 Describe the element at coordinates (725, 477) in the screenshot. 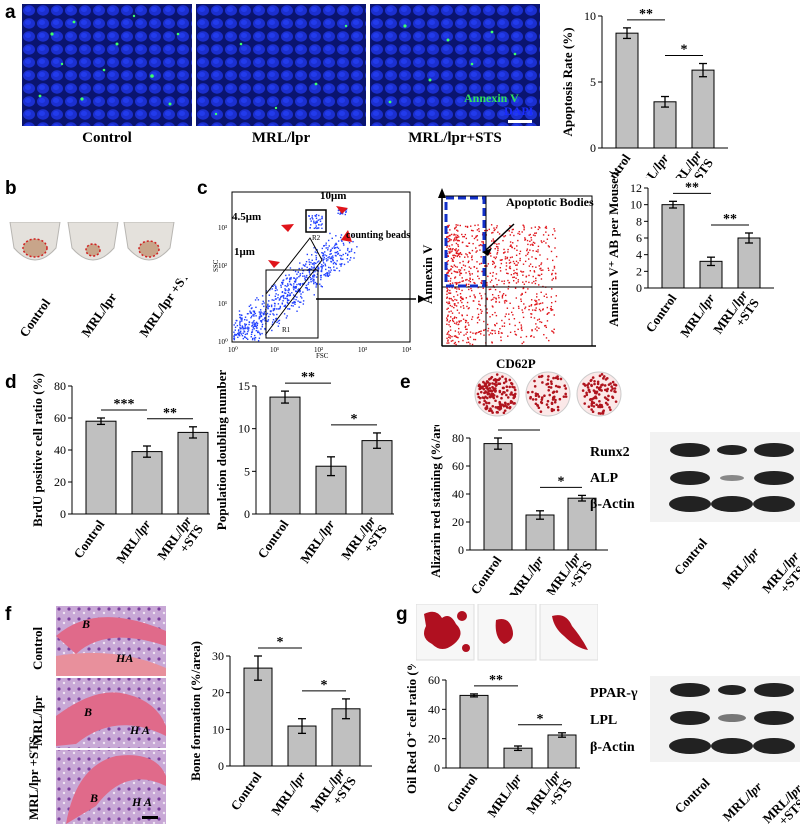

I see `blot-e` at that location.